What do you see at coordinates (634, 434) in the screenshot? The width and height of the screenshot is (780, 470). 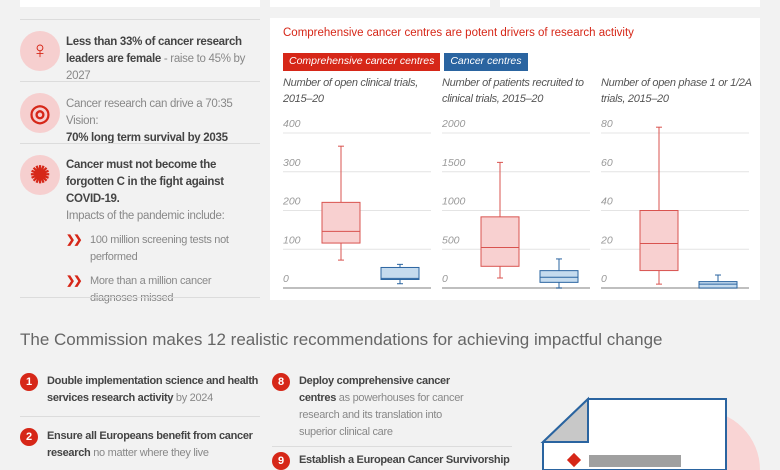 I see `document-page` at bounding box center [634, 434].